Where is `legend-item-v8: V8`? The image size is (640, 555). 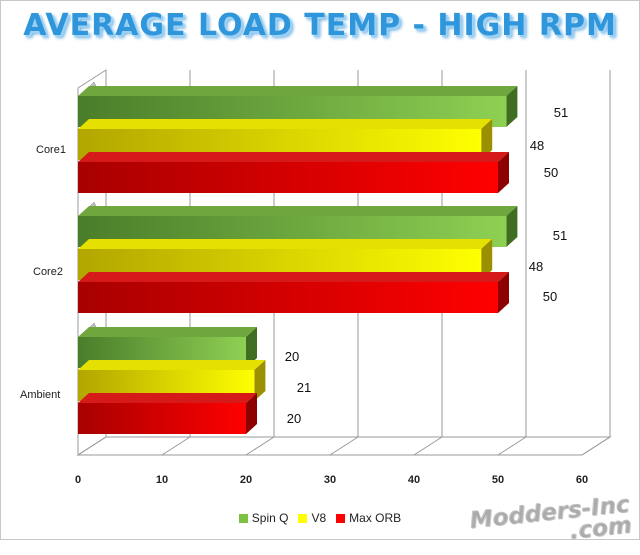
legend-item-v8: V8 is located at coordinates (312, 518).